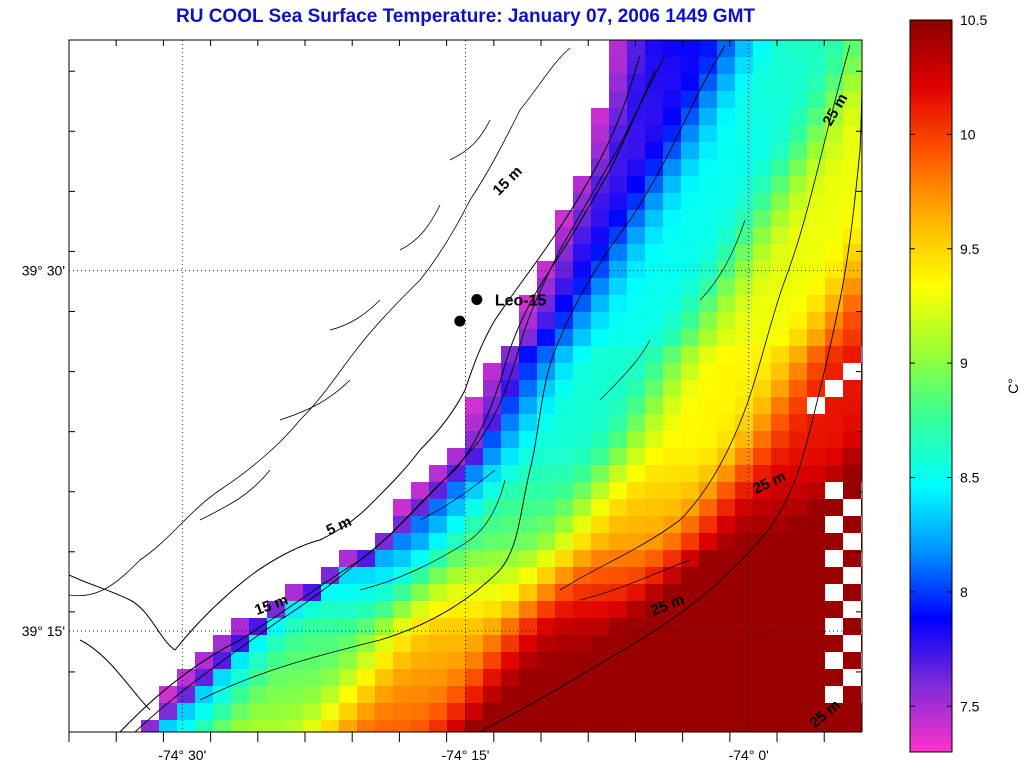 The width and height of the screenshot is (1031, 768). I want to click on colorbar-ticks: 10.5 10 9.5 9 8.5 8 7.5, so click(948, 363).